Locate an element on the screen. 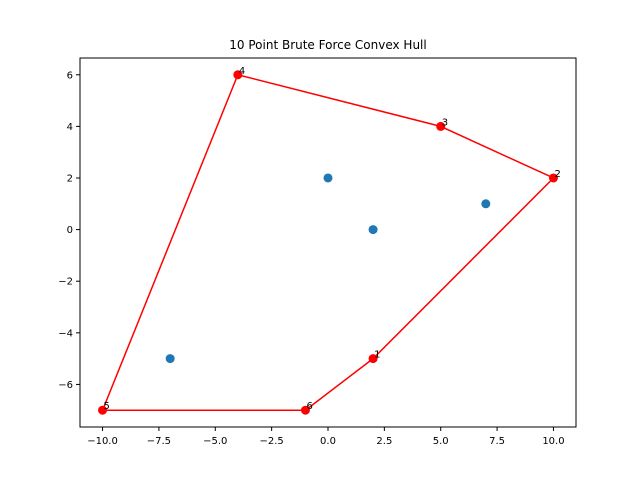  x-tick-label: 7.5 is located at coordinates (497, 441).